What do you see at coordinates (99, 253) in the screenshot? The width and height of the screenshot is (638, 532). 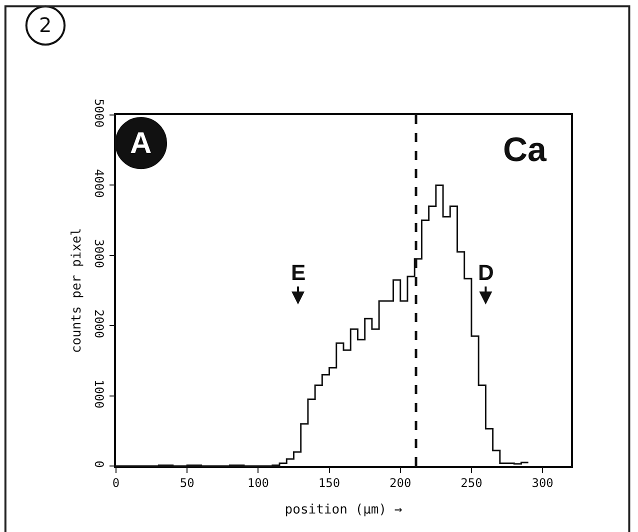 I see `y-tick-label: 3000` at bounding box center [99, 253].